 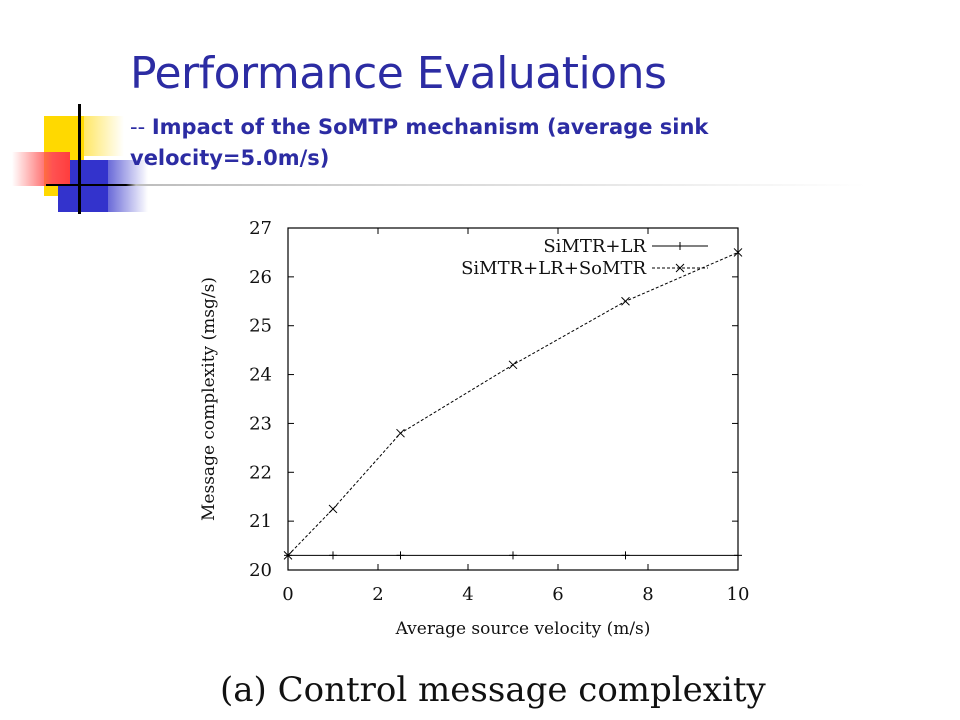 I want to click on y-tick-label: 26, so click(x=260, y=277).